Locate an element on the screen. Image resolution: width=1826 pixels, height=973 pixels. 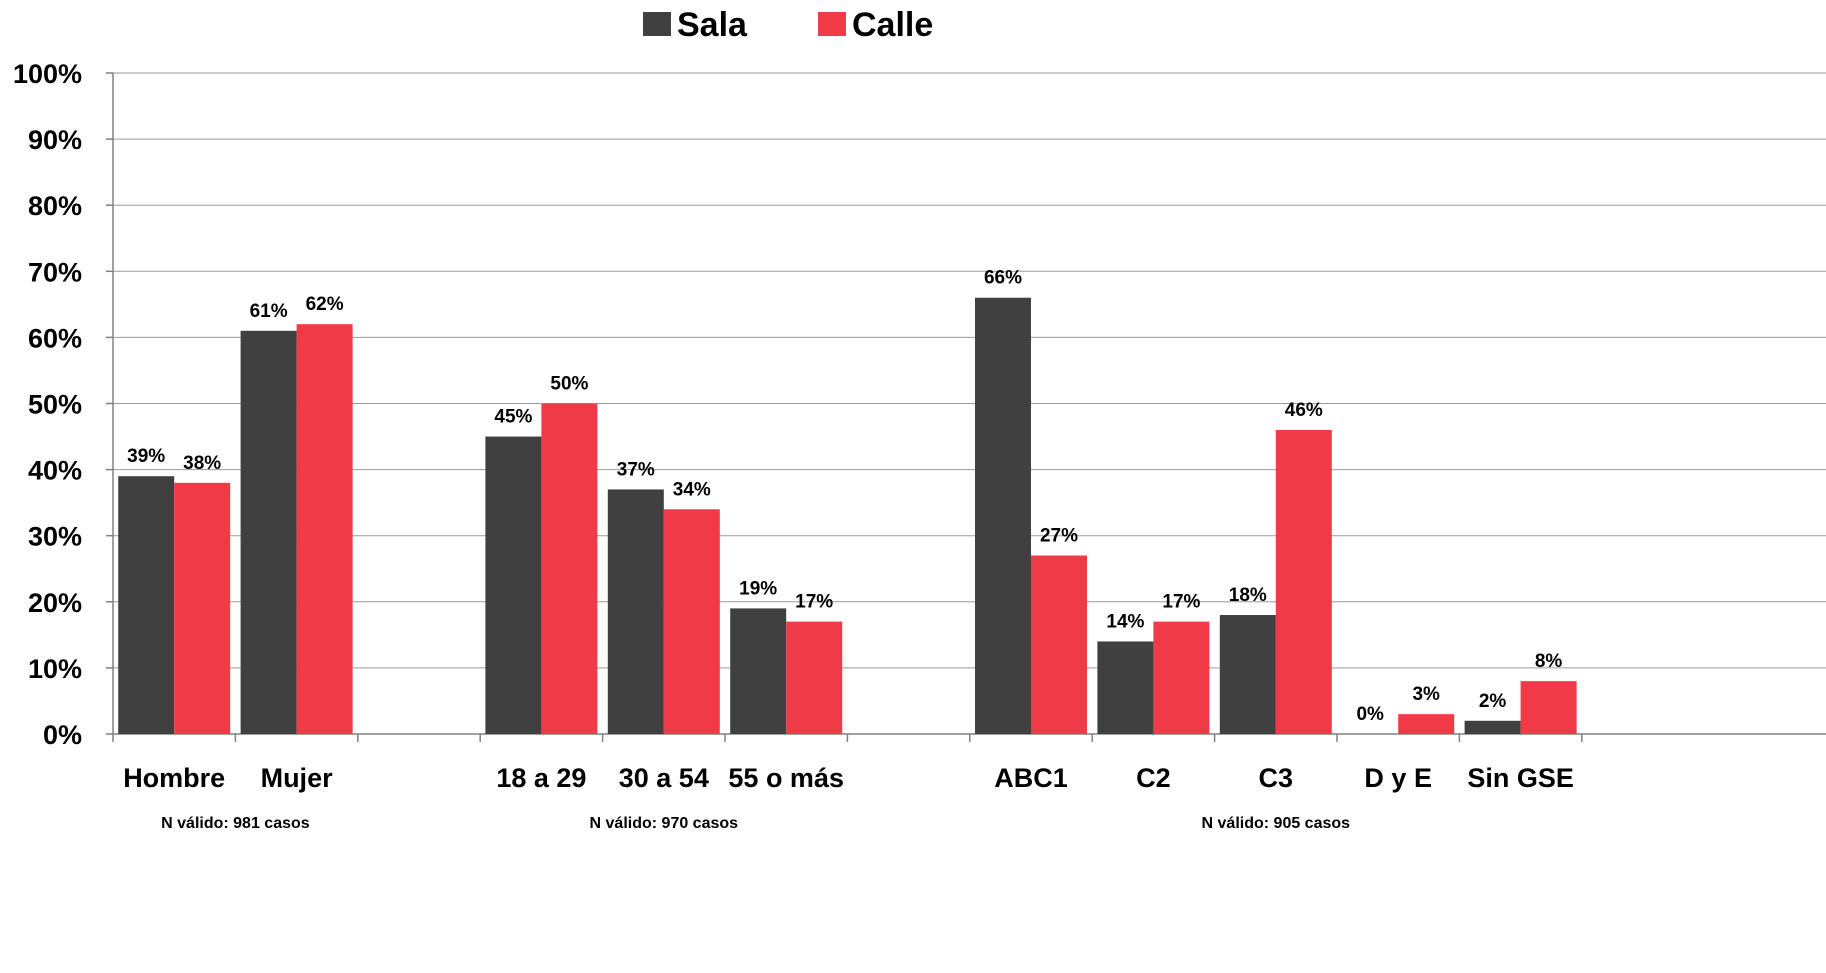
x-tick-label: 30 a 54 is located at coordinates (664, 778).